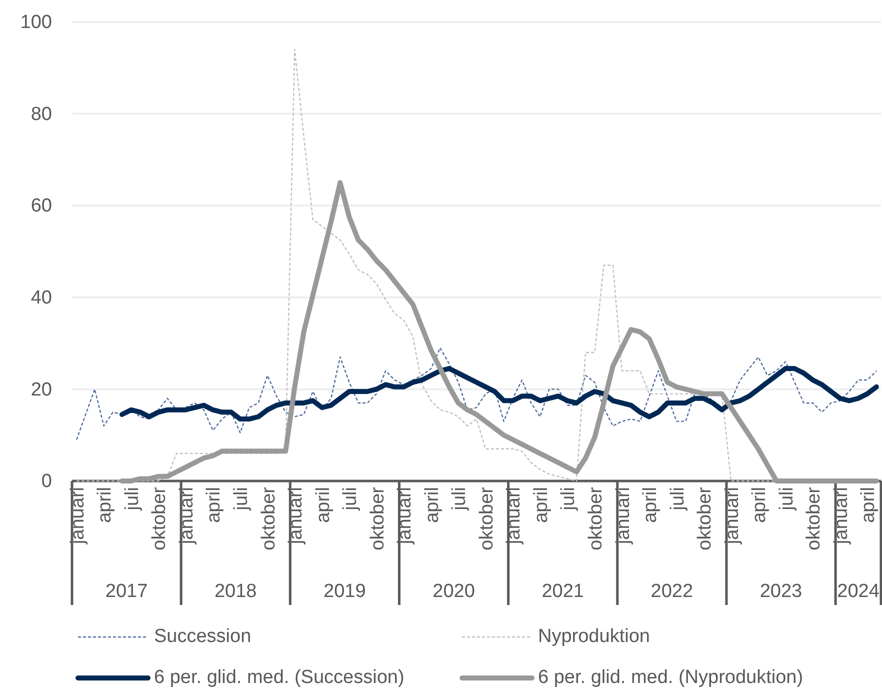 Image resolution: width=882 pixels, height=690 pixels. I want to click on legend-label: Succession, so click(203, 637).